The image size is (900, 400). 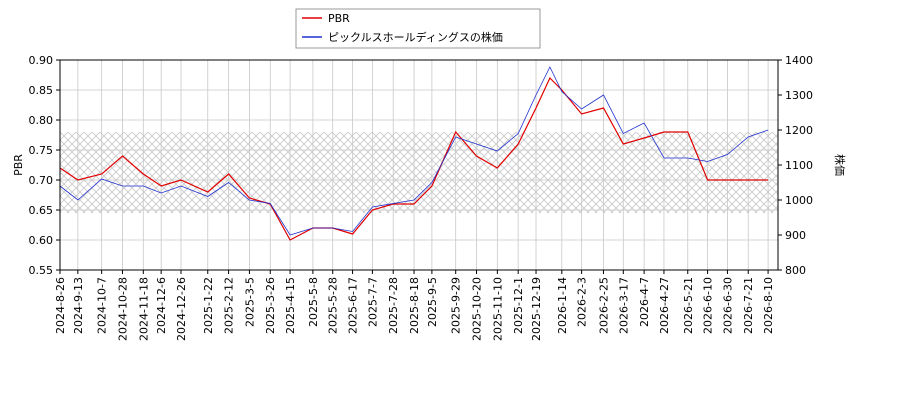 I want to click on y2-tick-label: 1000, so click(x=799, y=200).